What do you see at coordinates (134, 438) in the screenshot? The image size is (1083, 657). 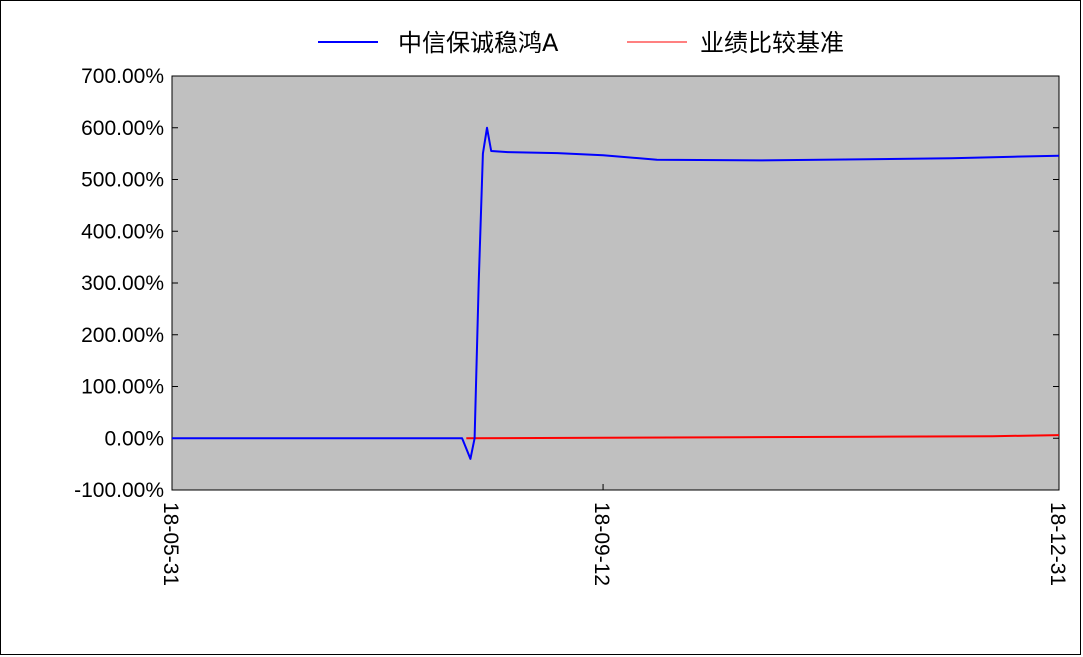 I see `y-tick-label: 0.00%` at bounding box center [134, 438].